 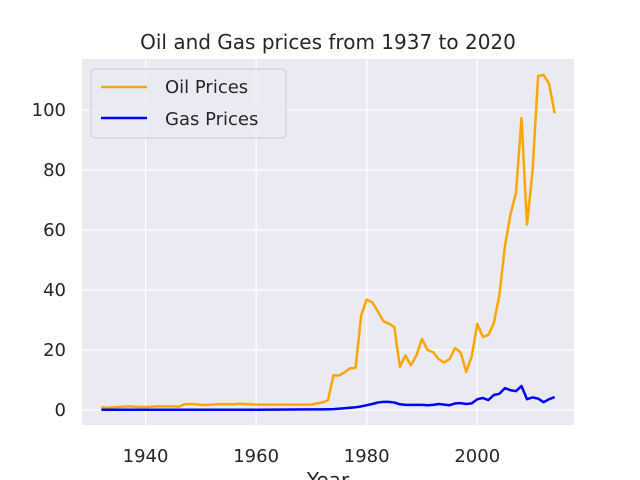 I want to click on x-tick-label: 1960, so click(x=256, y=456).